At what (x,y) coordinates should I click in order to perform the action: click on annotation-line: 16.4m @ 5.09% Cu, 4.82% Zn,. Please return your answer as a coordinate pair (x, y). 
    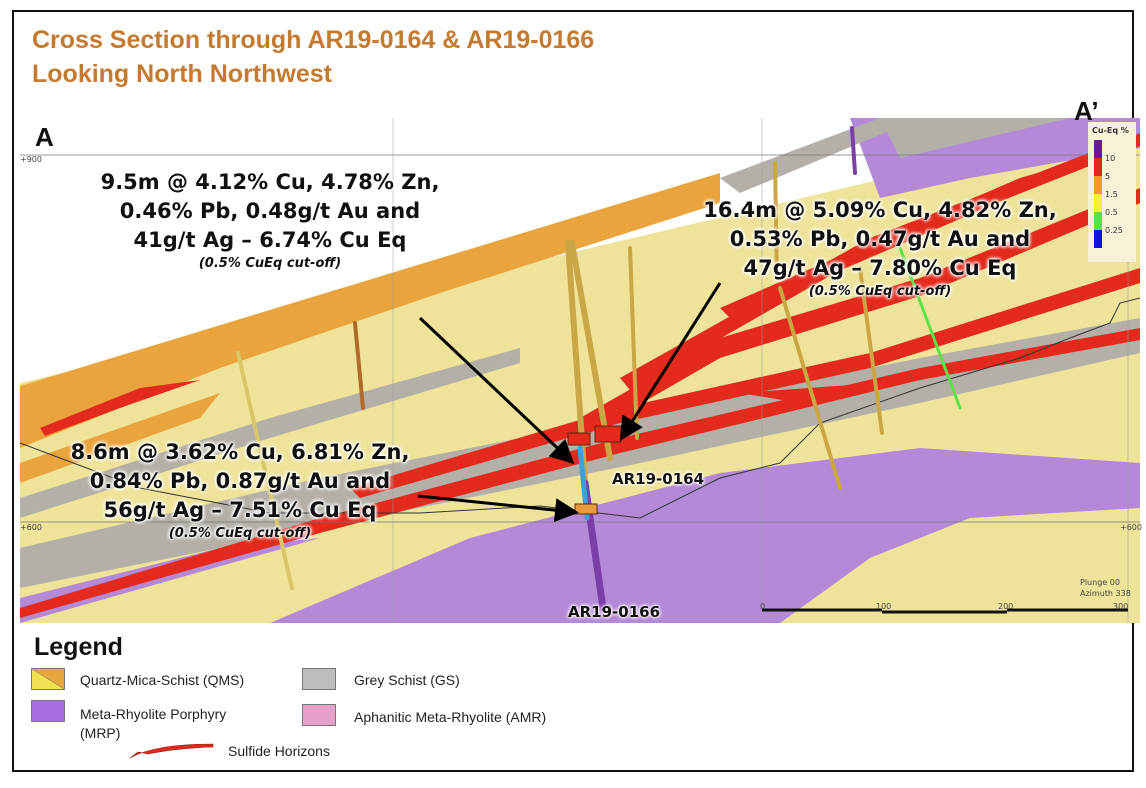
    Looking at the image, I should click on (880, 210).